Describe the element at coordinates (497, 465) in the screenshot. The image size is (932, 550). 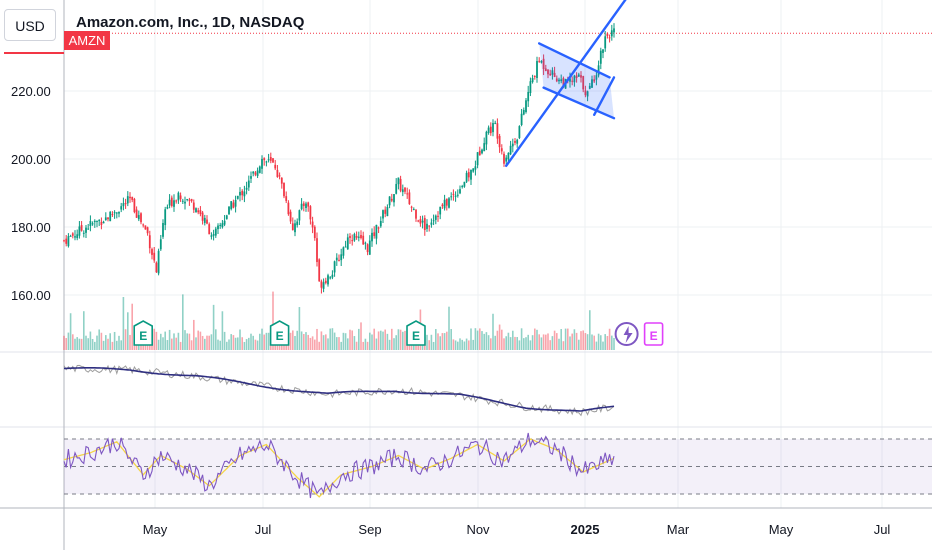
I see `rsi-pane` at that location.